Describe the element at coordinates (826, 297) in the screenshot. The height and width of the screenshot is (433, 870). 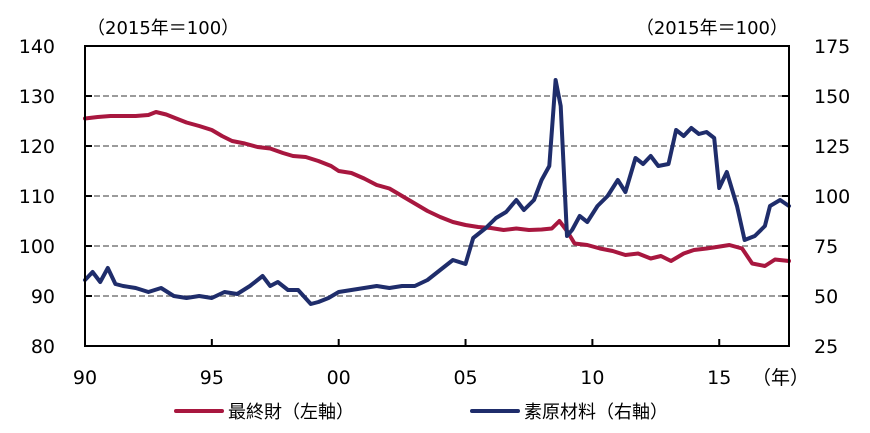
I see `right-axis-tick-label: 50` at that location.